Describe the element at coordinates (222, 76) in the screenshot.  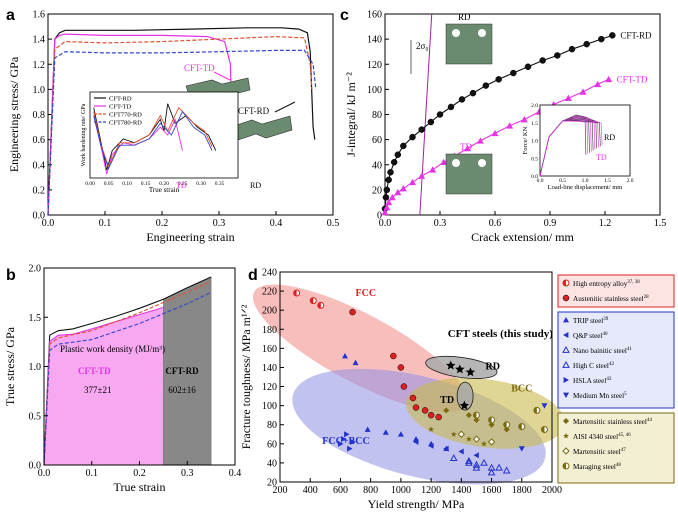
I see `a-pointer-td` at that location.